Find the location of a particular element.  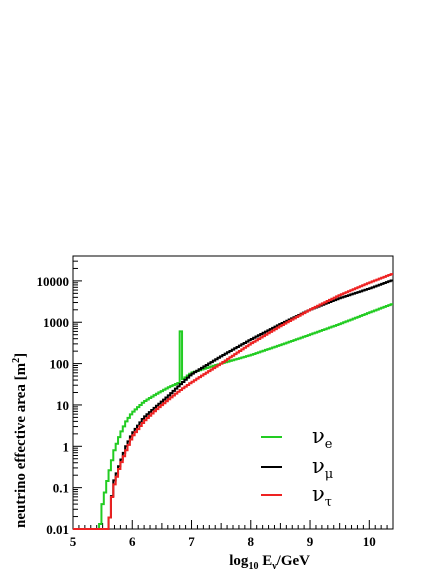

x-tick-label: 7 is located at coordinates (191, 541).